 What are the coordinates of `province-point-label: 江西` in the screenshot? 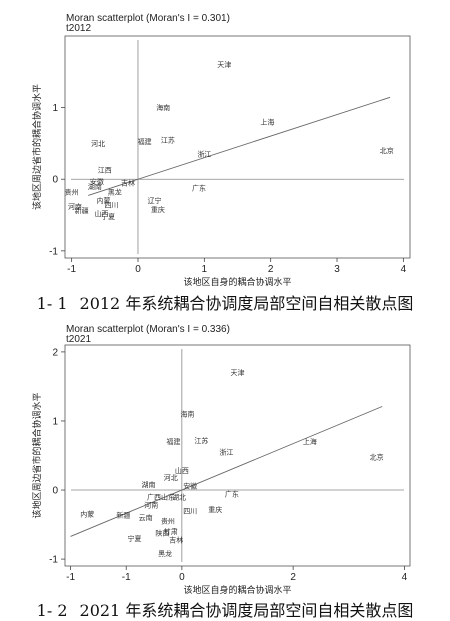 It's located at (105, 170).